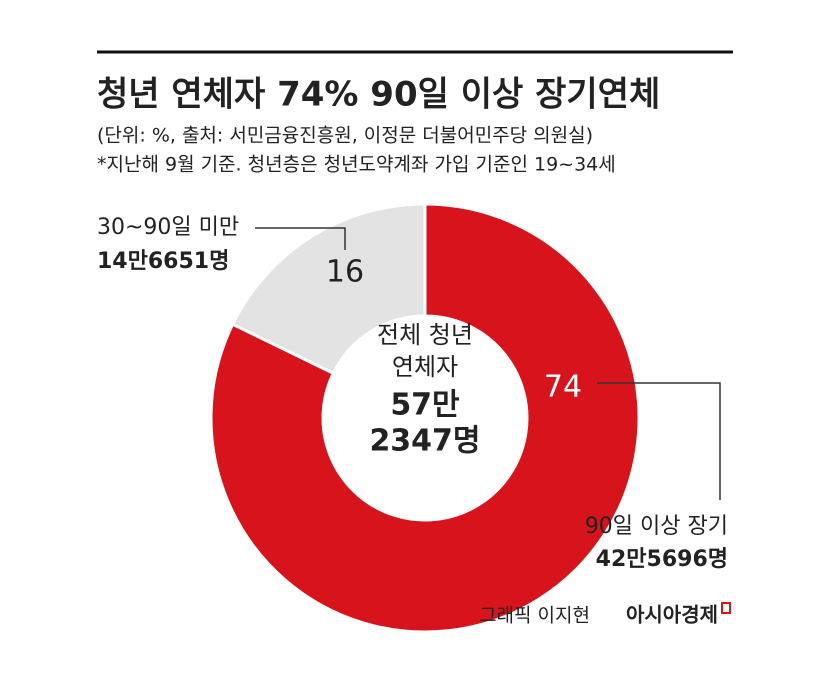  I want to click on center-total: 2347명, so click(424, 441).